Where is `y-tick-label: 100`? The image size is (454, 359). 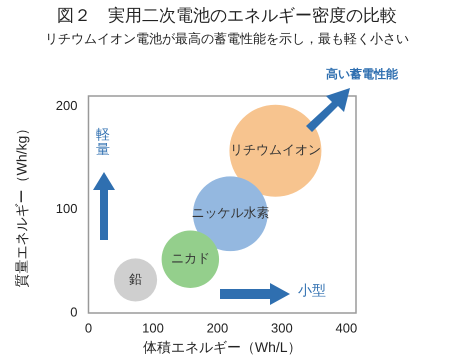
y-tick-label: 100 is located at coordinates (67, 208).